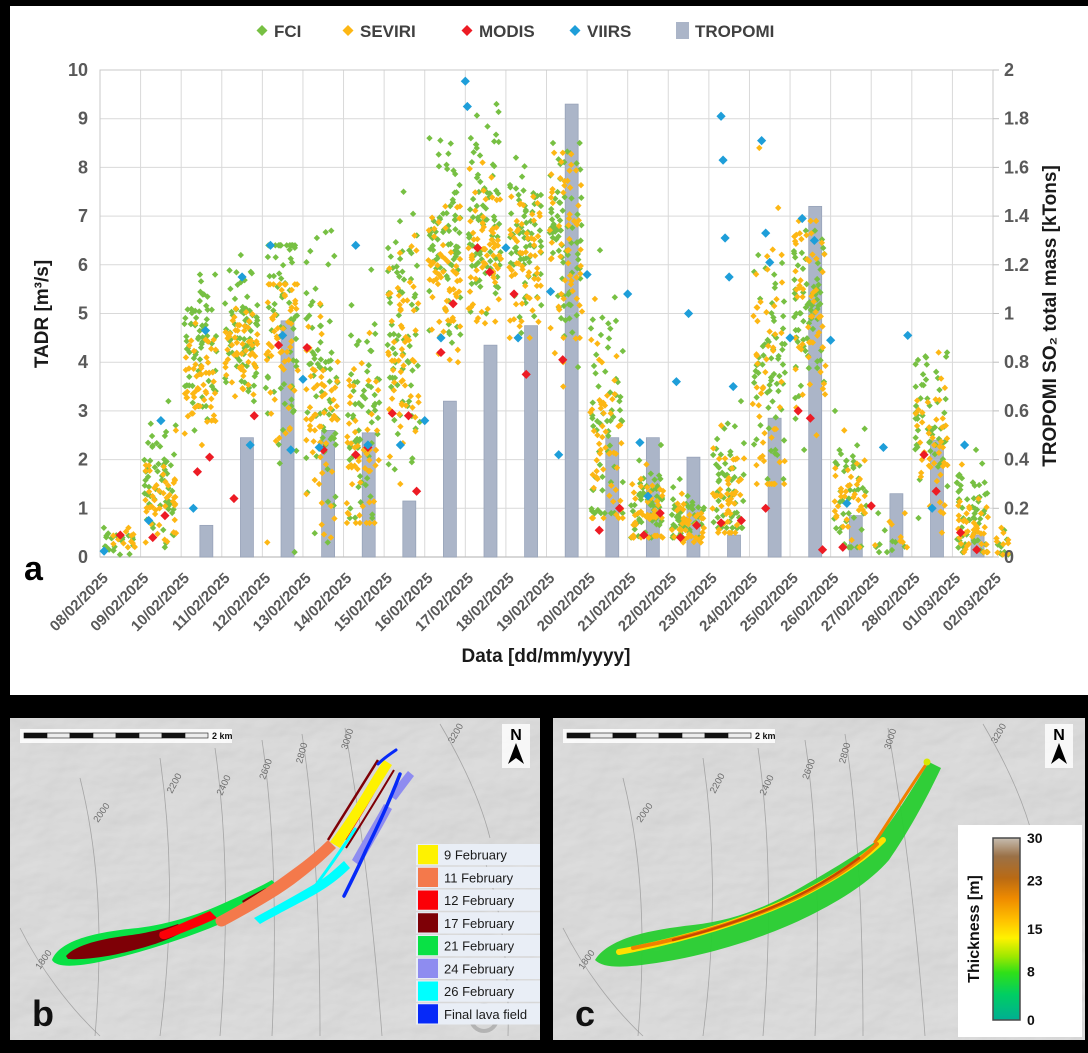 The width and height of the screenshot is (1088, 1053). What do you see at coordinates (845, 753) in the screenshot?
I see `contour-label: 2800` at bounding box center [845, 753].